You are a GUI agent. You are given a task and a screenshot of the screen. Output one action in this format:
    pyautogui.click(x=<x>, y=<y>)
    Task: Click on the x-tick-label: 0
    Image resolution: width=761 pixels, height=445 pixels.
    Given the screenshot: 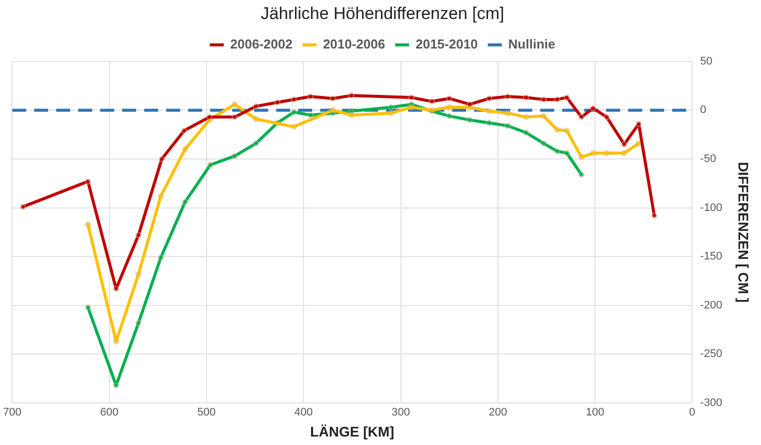 What is the action you would take?
    pyautogui.click(x=692, y=412)
    